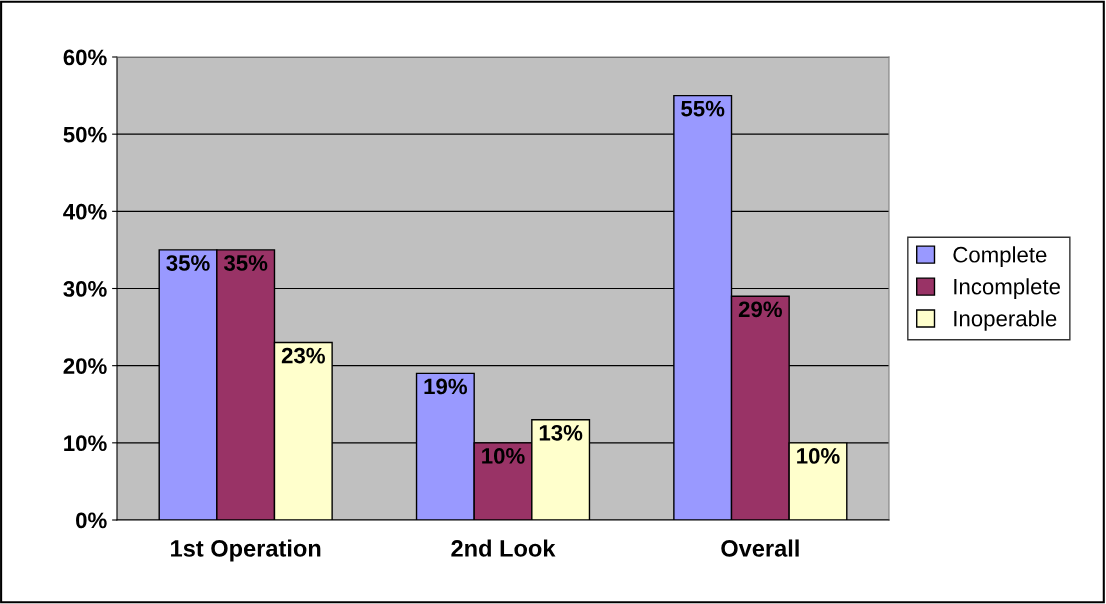 This screenshot has height=604, width=1106. What do you see at coordinates (760, 548) in the screenshot?
I see `x-tick-label: Overall` at bounding box center [760, 548].